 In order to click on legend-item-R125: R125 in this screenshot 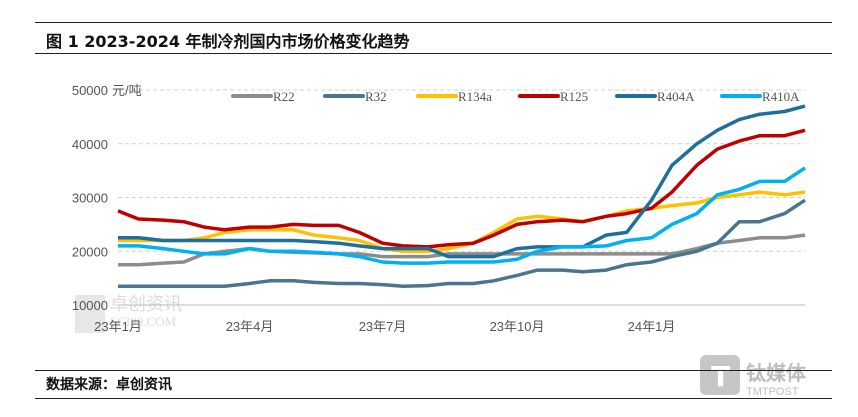, I will do `click(553, 96)`.